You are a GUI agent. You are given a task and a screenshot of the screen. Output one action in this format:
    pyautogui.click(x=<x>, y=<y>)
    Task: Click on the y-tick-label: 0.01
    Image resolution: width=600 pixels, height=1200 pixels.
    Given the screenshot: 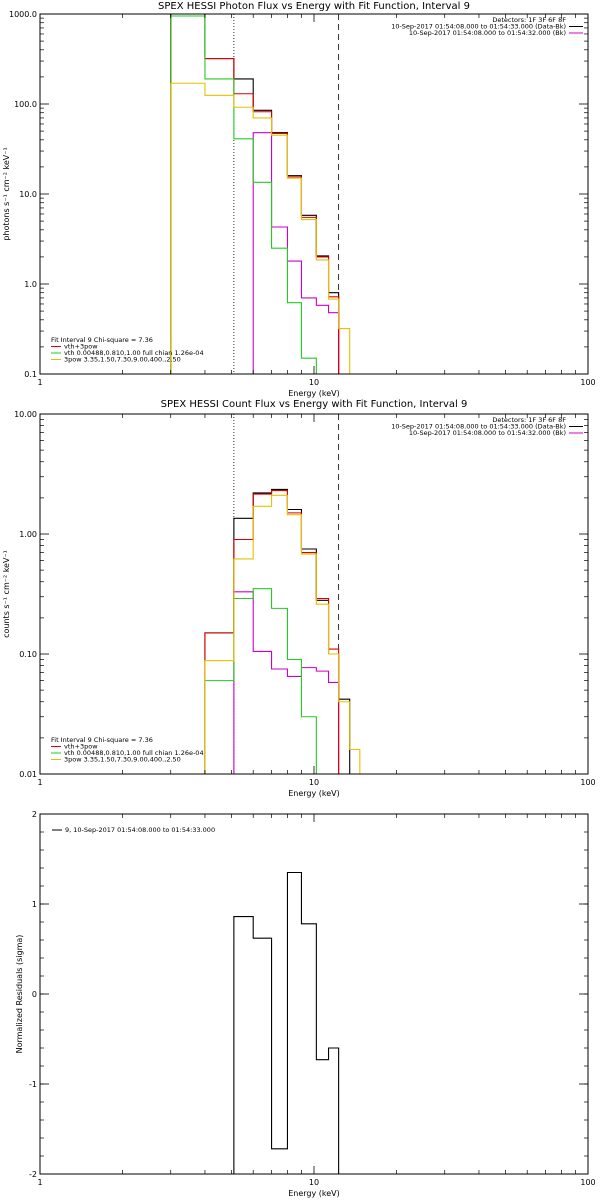 What is the action you would take?
    pyautogui.click(x=28, y=774)
    